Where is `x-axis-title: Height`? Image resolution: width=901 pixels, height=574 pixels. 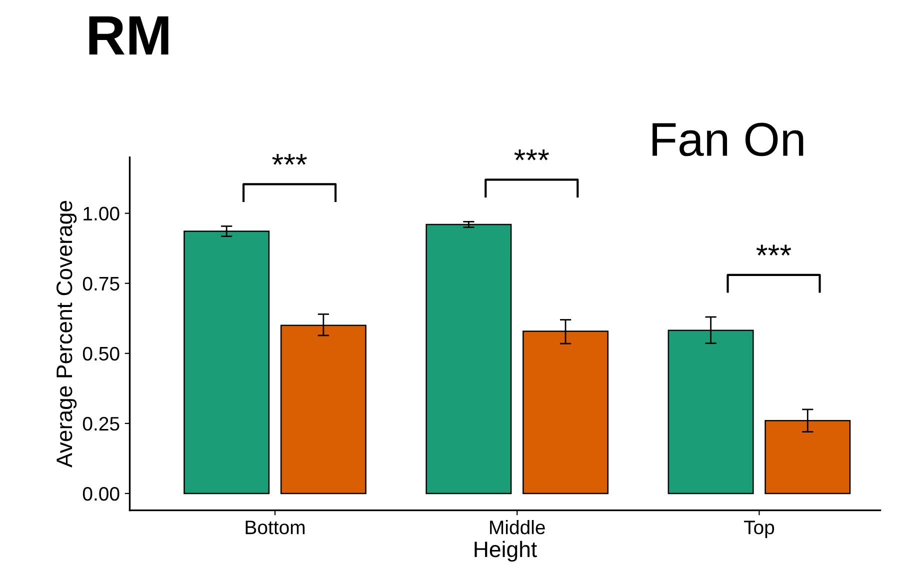 x-axis-title: Height is located at coordinates (505, 551).